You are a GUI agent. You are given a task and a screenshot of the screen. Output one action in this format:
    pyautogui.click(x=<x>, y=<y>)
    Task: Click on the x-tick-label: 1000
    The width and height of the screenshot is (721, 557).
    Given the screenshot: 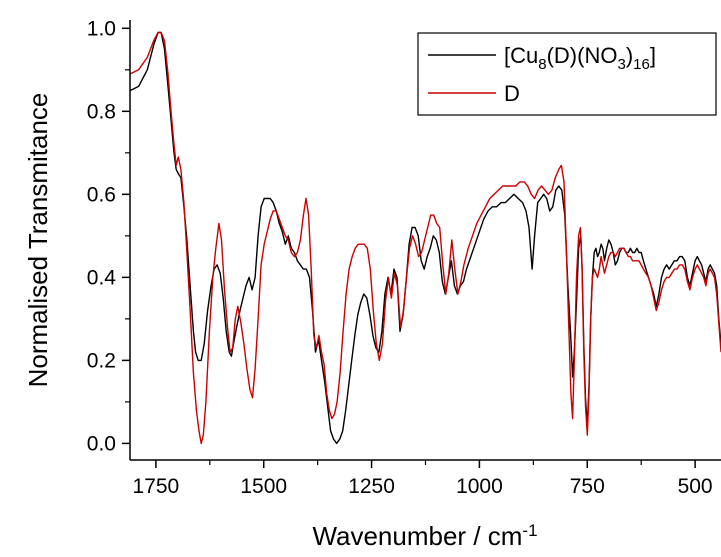 What is the action you would take?
    pyautogui.click(x=479, y=486)
    